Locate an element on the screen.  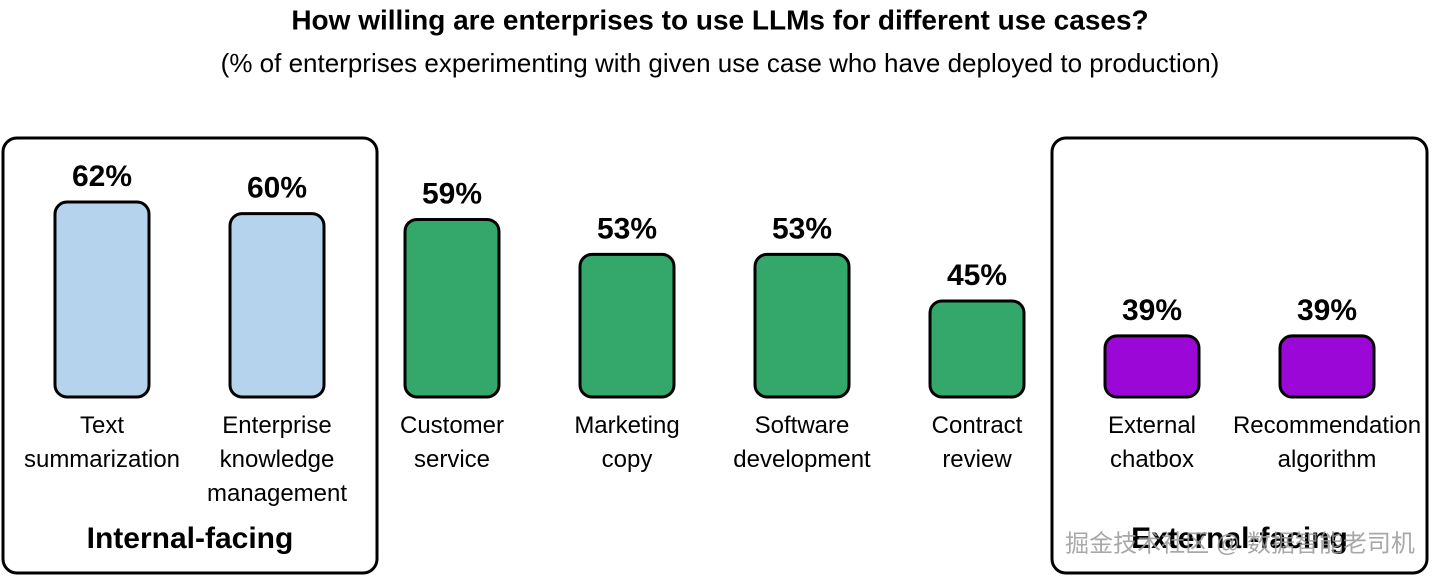
watermark: 掘金技术社区 @ 数据智能老司机 is located at coordinates (1240, 543).